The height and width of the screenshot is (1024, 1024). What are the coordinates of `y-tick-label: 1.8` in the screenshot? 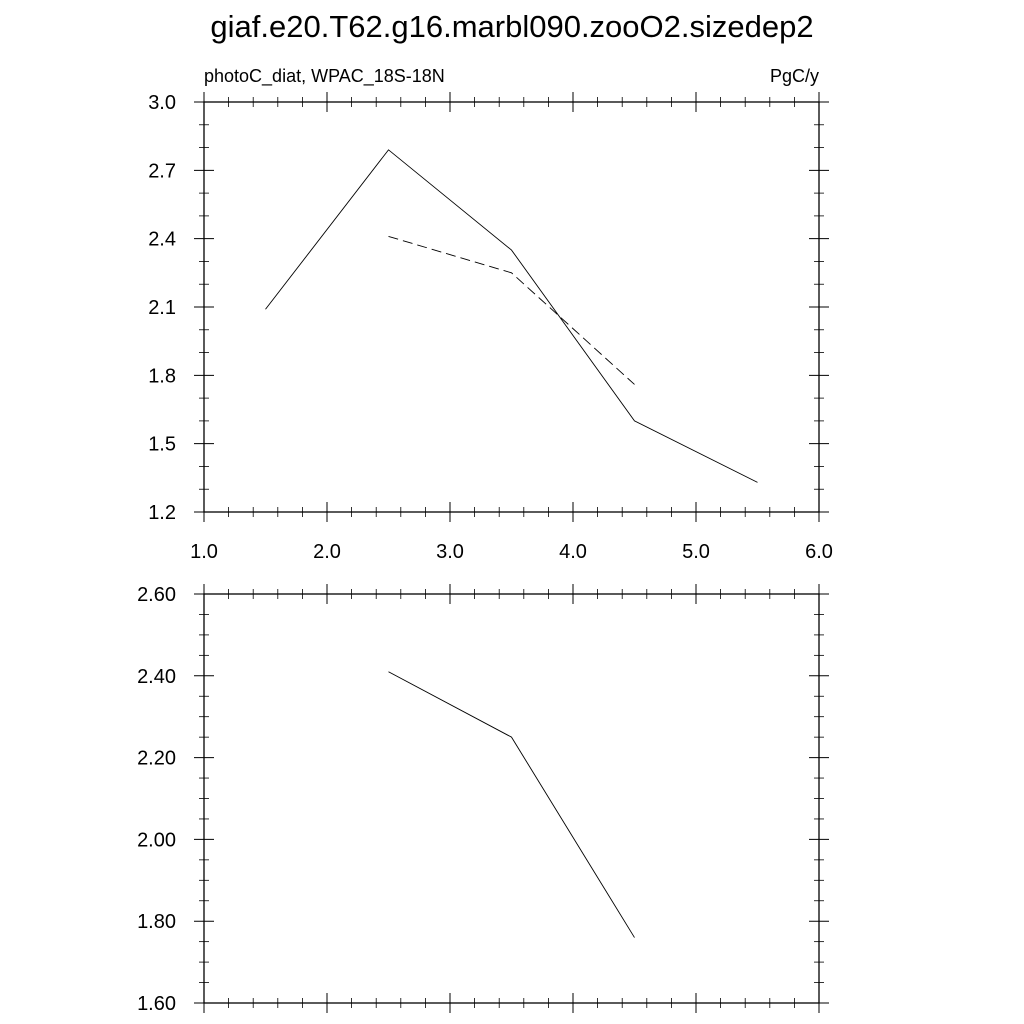 It's located at (162, 376).